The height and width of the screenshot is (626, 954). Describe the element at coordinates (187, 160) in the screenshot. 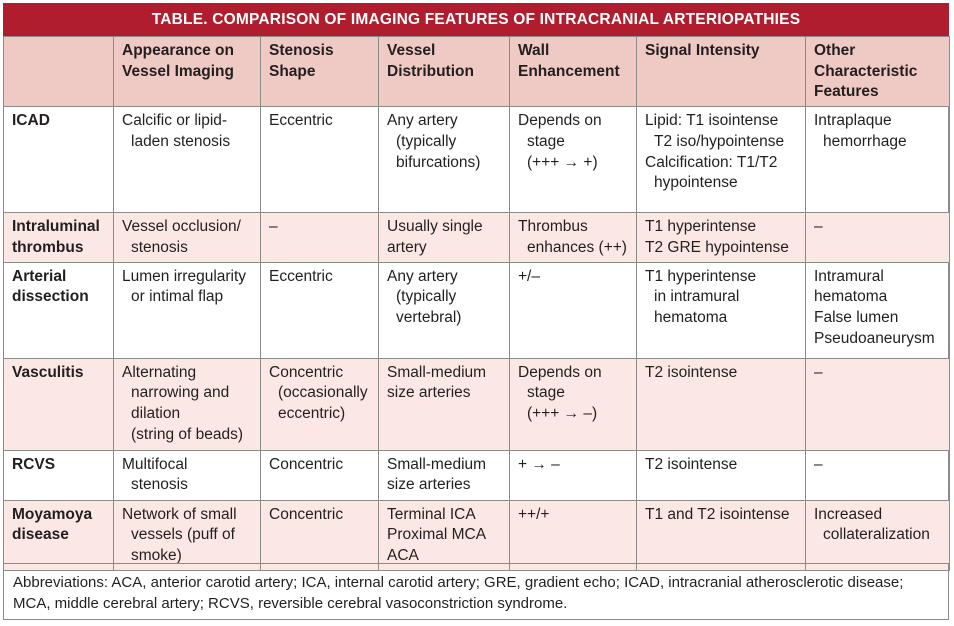

I see `appearance-cell: Calcific or lipid-laden stenosis` at that location.